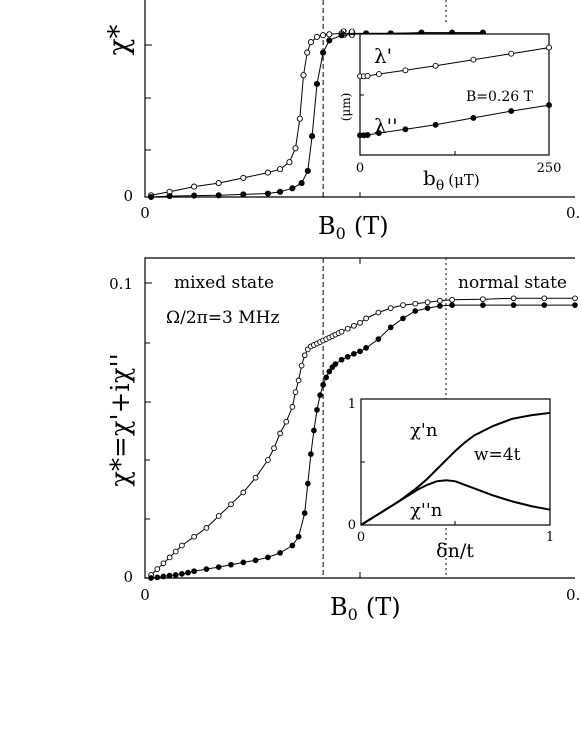 The width and height of the screenshot is (581, 752). Describe the element at coordinates (341, 233) in the screenshot. I see `top-xaxis-label-sub: 0` at that location.